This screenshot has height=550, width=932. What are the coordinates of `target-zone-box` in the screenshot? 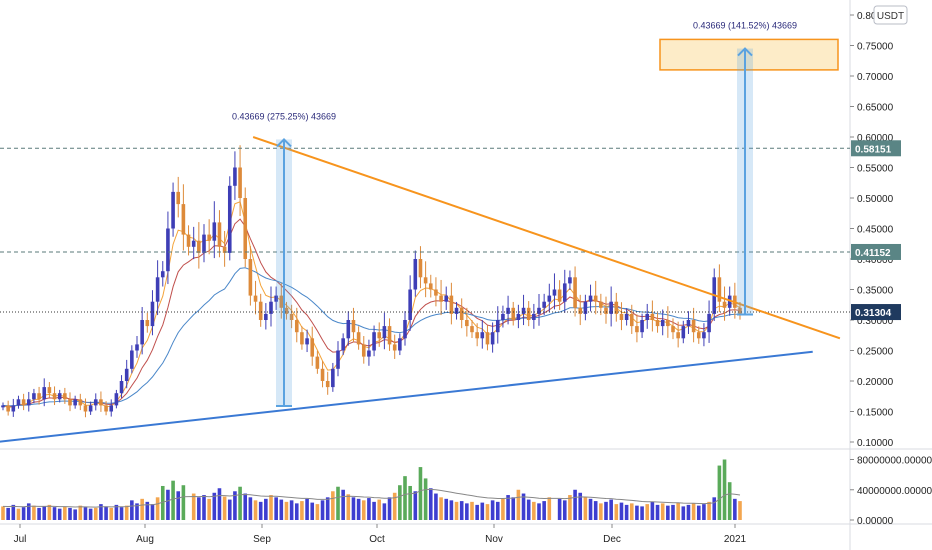 It's located at (749, 54).